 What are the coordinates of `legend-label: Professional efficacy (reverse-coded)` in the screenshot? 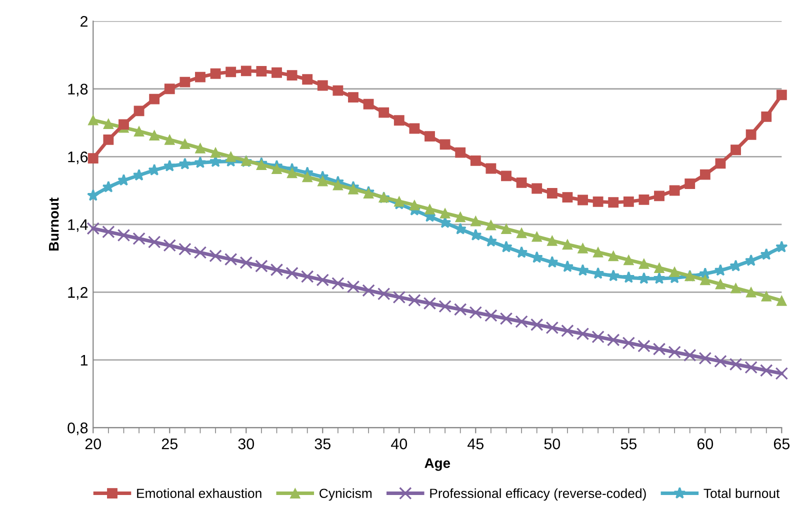 It's located at (538, 494).